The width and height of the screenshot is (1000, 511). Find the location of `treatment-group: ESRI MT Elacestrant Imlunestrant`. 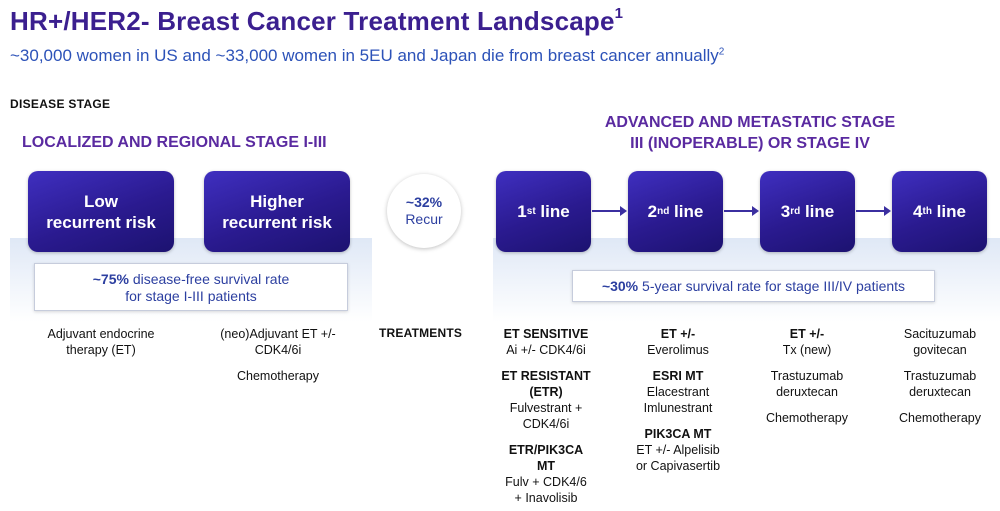

treatment-group: ESRI MT Elacestrant Imlunestrant is located at coordinates (678, 392).